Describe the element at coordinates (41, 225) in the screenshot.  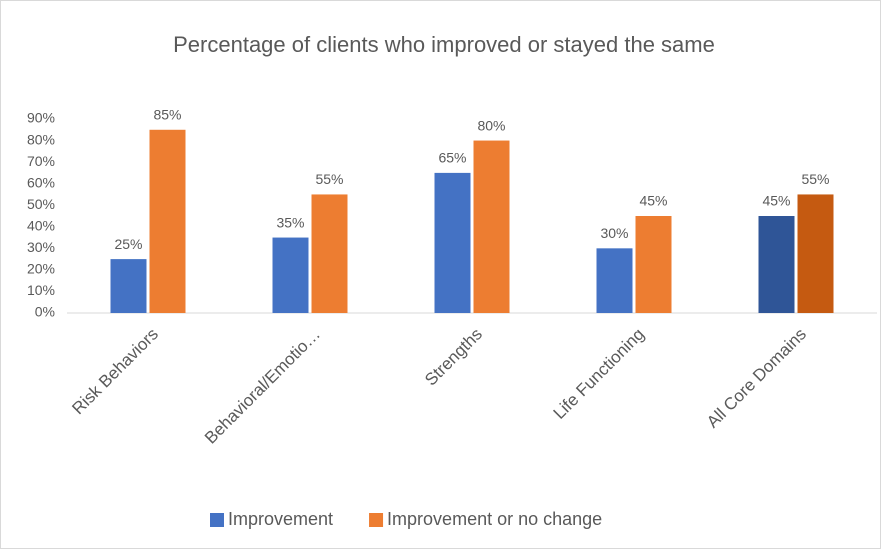
I see `y-tick-label: 40%` at that location.